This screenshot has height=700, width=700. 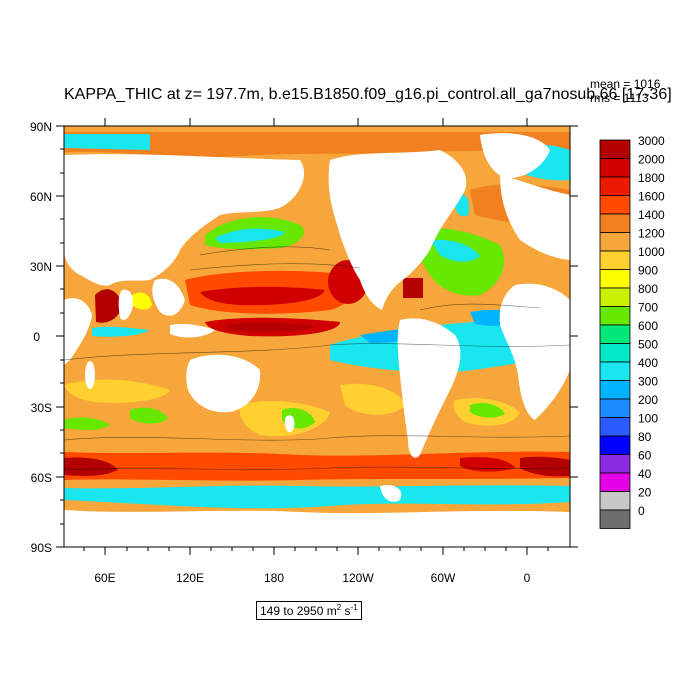 I want to click on colorbar-label: 1800, so click(x=651, y=178).